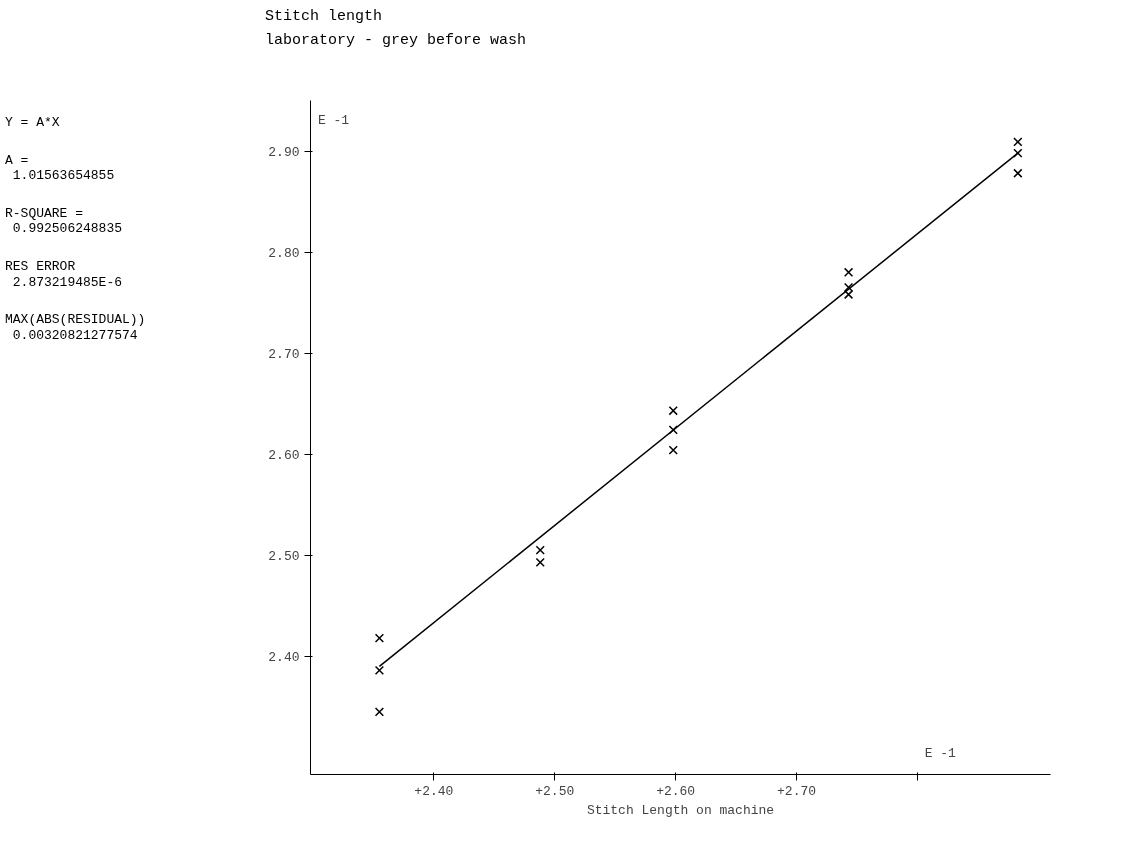 This screenshot has width=1128, height=843. What do you see at coordinates (64, 274) in the screenshot?
I see `text: RES ERROR 2.873219485E-6` at bounding box center [64, 274].